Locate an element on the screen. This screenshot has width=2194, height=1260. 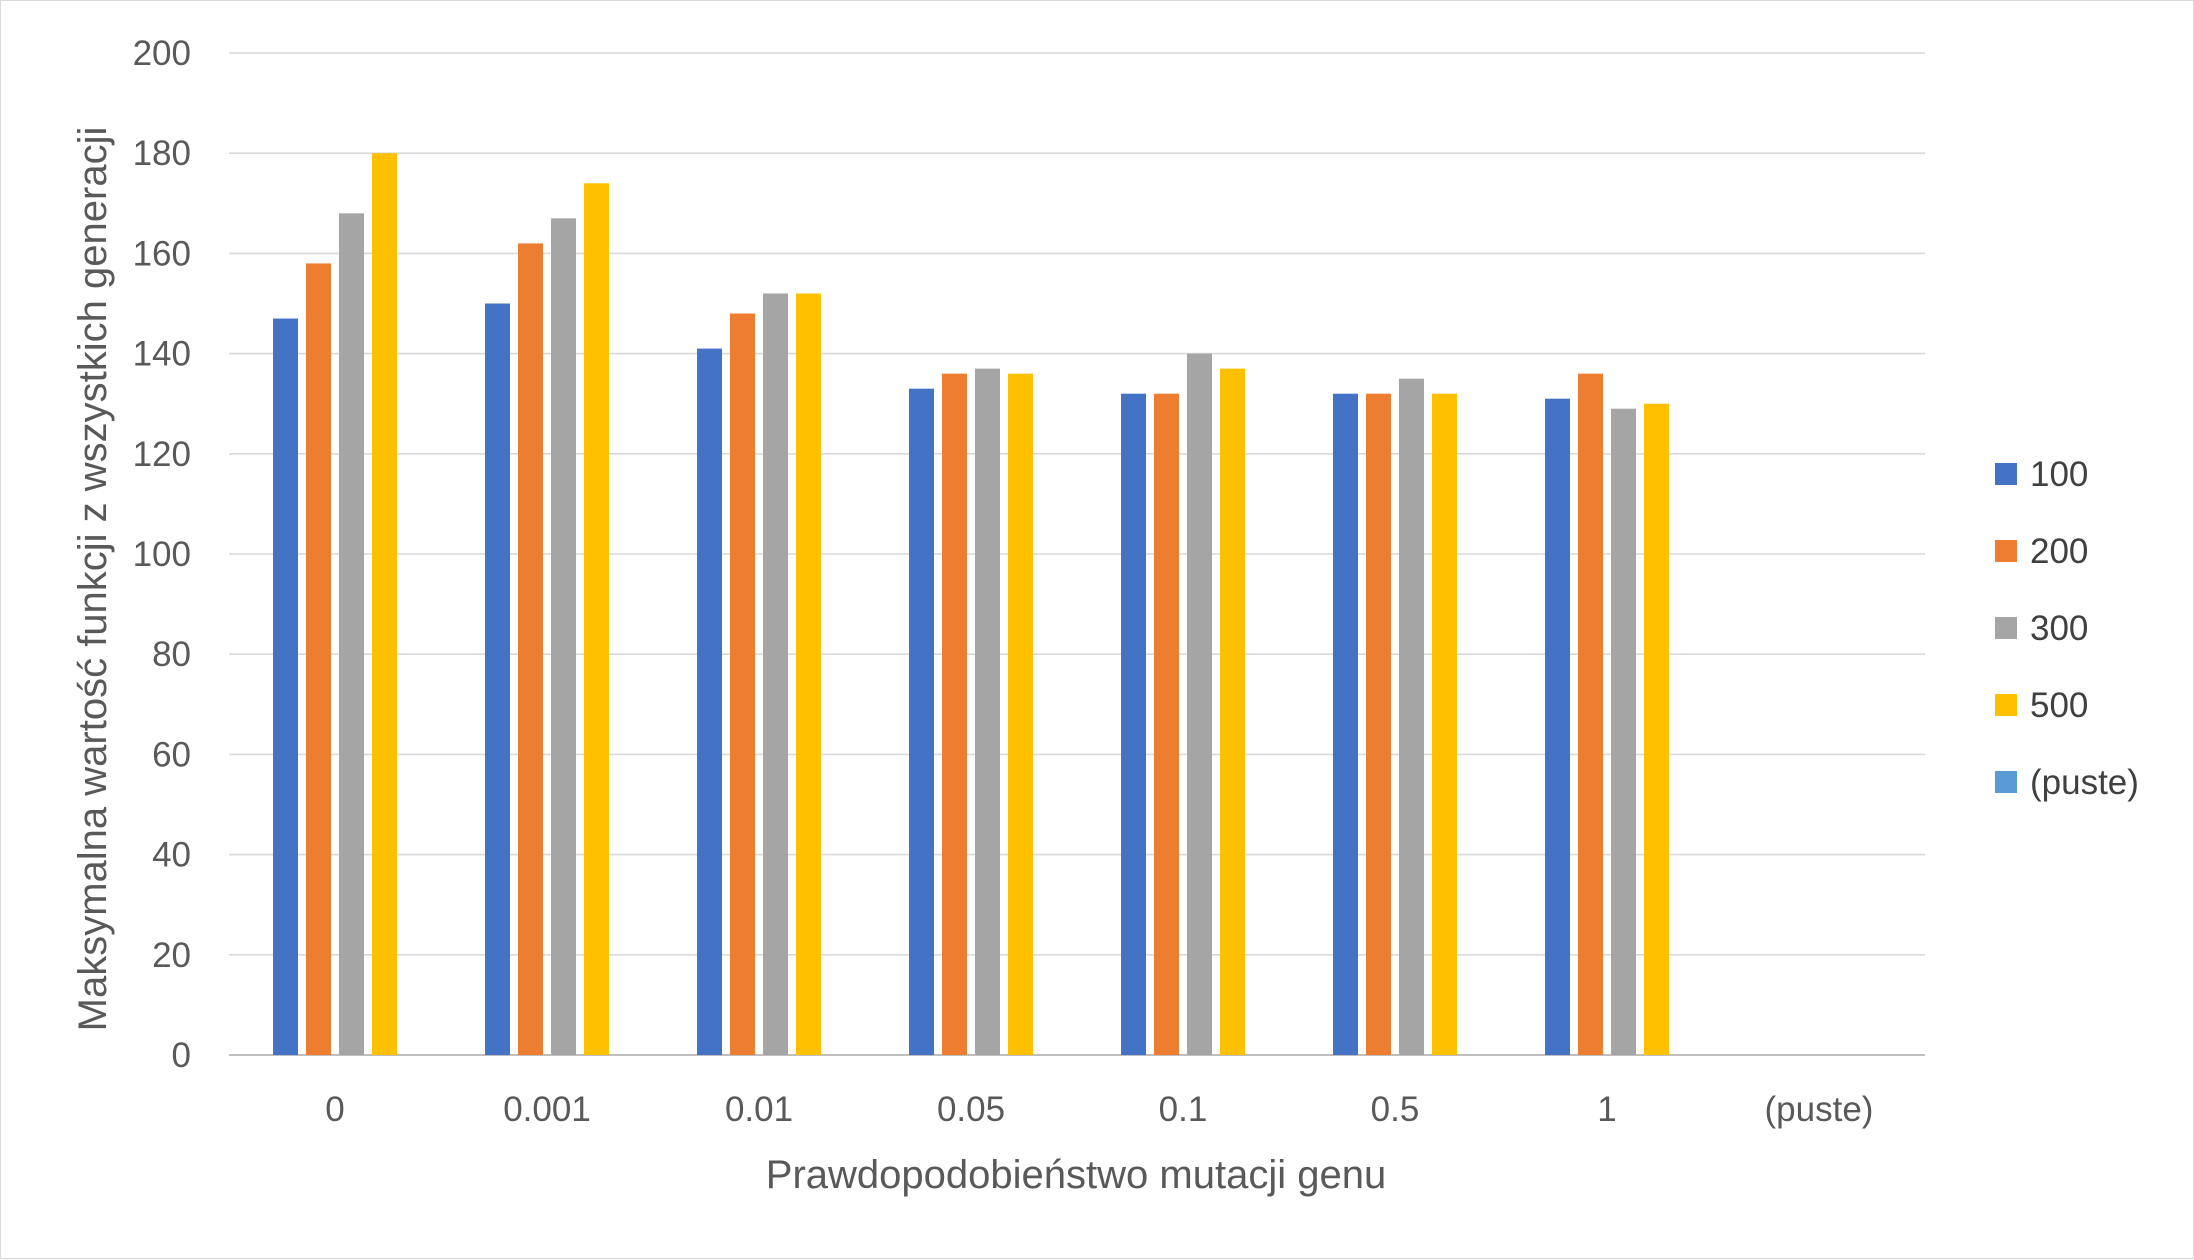
y-tick-label: 180 is located at coordinates (162, 153).